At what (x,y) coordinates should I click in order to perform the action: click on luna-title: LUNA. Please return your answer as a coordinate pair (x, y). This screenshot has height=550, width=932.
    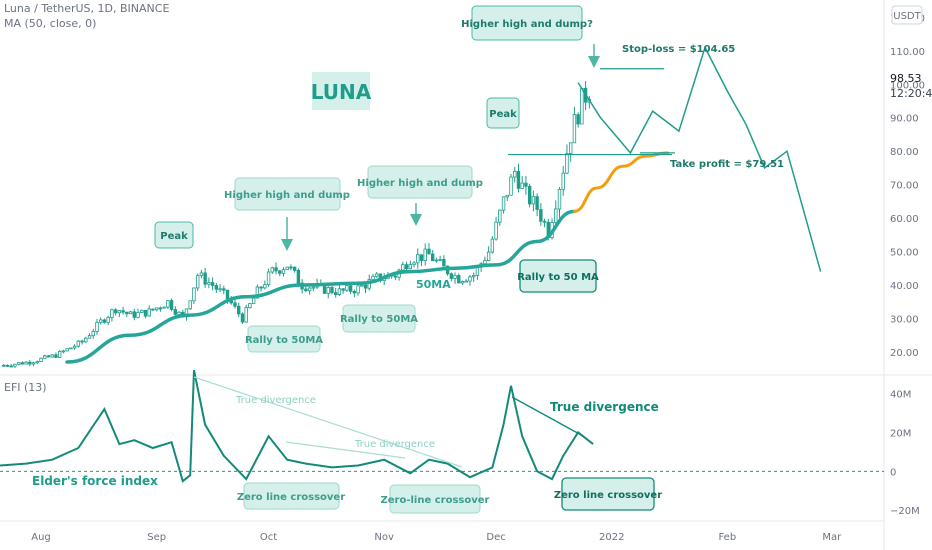
    Looking at the image, I should click on (341, 91).